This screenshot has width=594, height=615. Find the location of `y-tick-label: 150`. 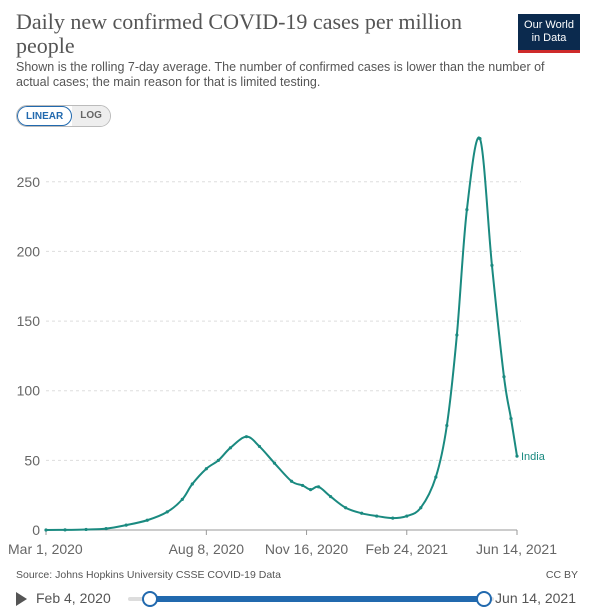

y-tick-label: 150 is located at coordinates (29, 321).